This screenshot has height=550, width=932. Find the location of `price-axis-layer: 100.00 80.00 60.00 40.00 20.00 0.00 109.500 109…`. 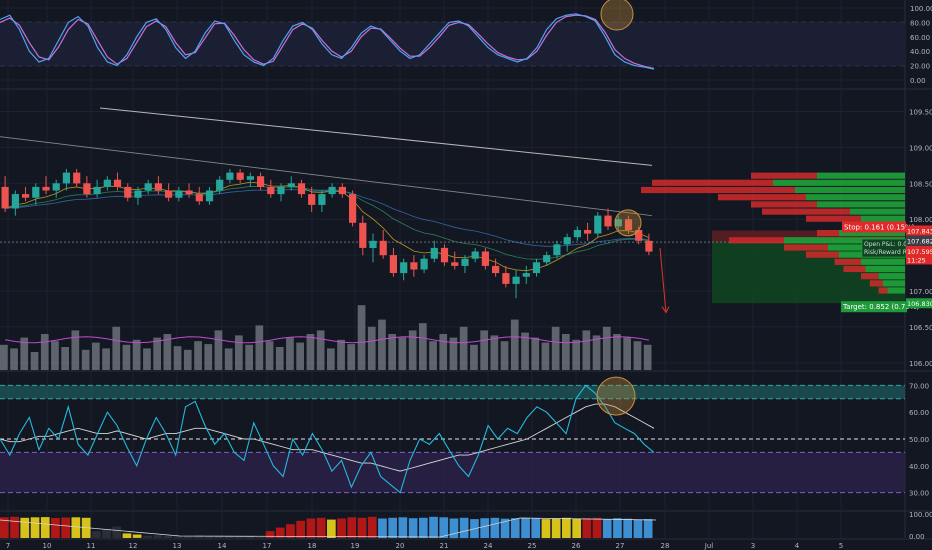

price-axis-layer: 100.00 80.00 60.00 40.00 20.00 0.00 109.500 109… is located at coordinates (886, 273).